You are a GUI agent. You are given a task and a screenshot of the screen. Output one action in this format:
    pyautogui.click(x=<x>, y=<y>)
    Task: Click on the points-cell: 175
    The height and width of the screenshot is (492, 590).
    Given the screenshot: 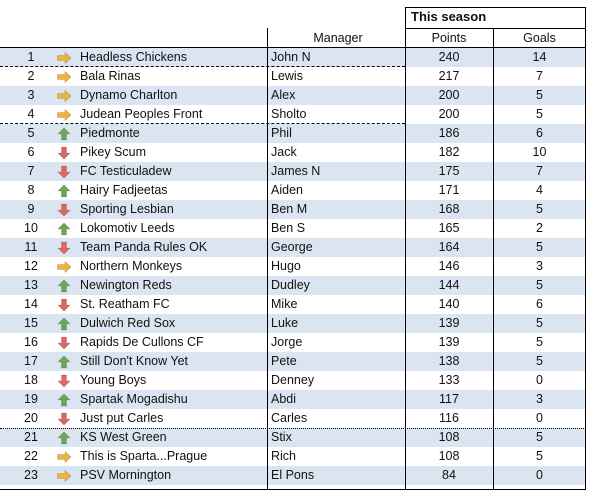 What is the action you would take?
    pyautogui.click(x=449, y=171)
    